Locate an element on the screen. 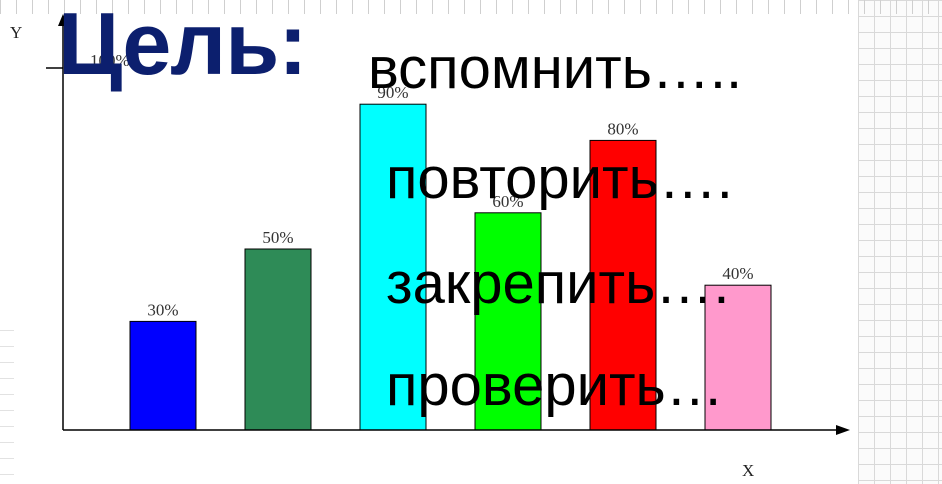  top-tick-label: 100% is located at coordinates (110, 60).